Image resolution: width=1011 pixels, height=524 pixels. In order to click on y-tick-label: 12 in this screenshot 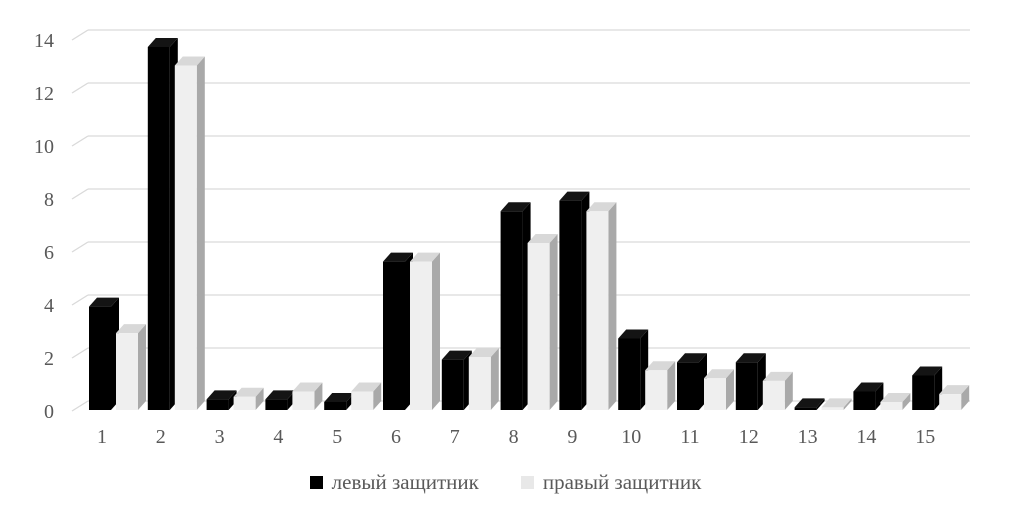, I will do `click(44, 94)`.